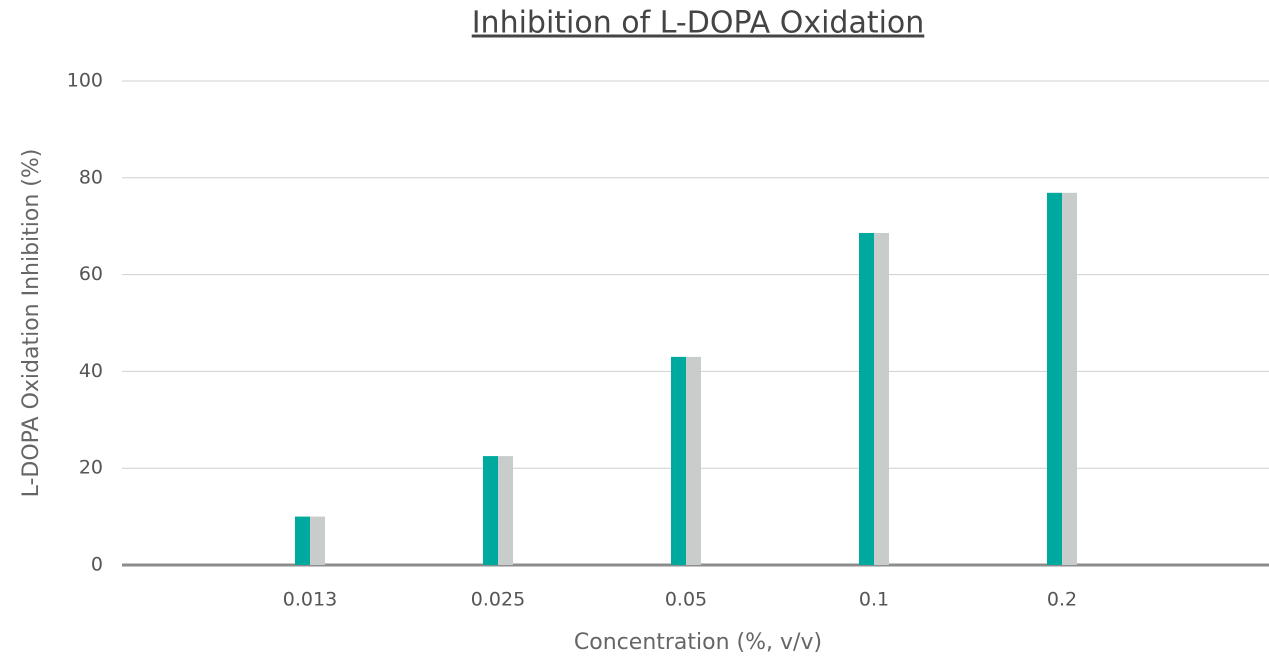  Describe the element at coordinates (686, 600) in the screenshot. I see `x-tick-label: 0.05` at that location.